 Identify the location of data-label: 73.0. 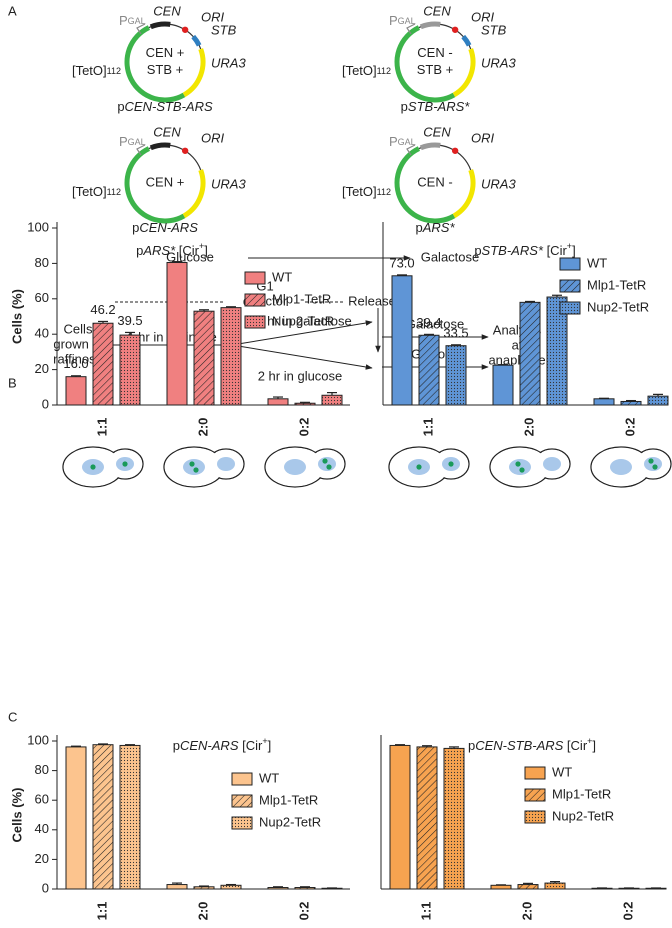
(401, 262).